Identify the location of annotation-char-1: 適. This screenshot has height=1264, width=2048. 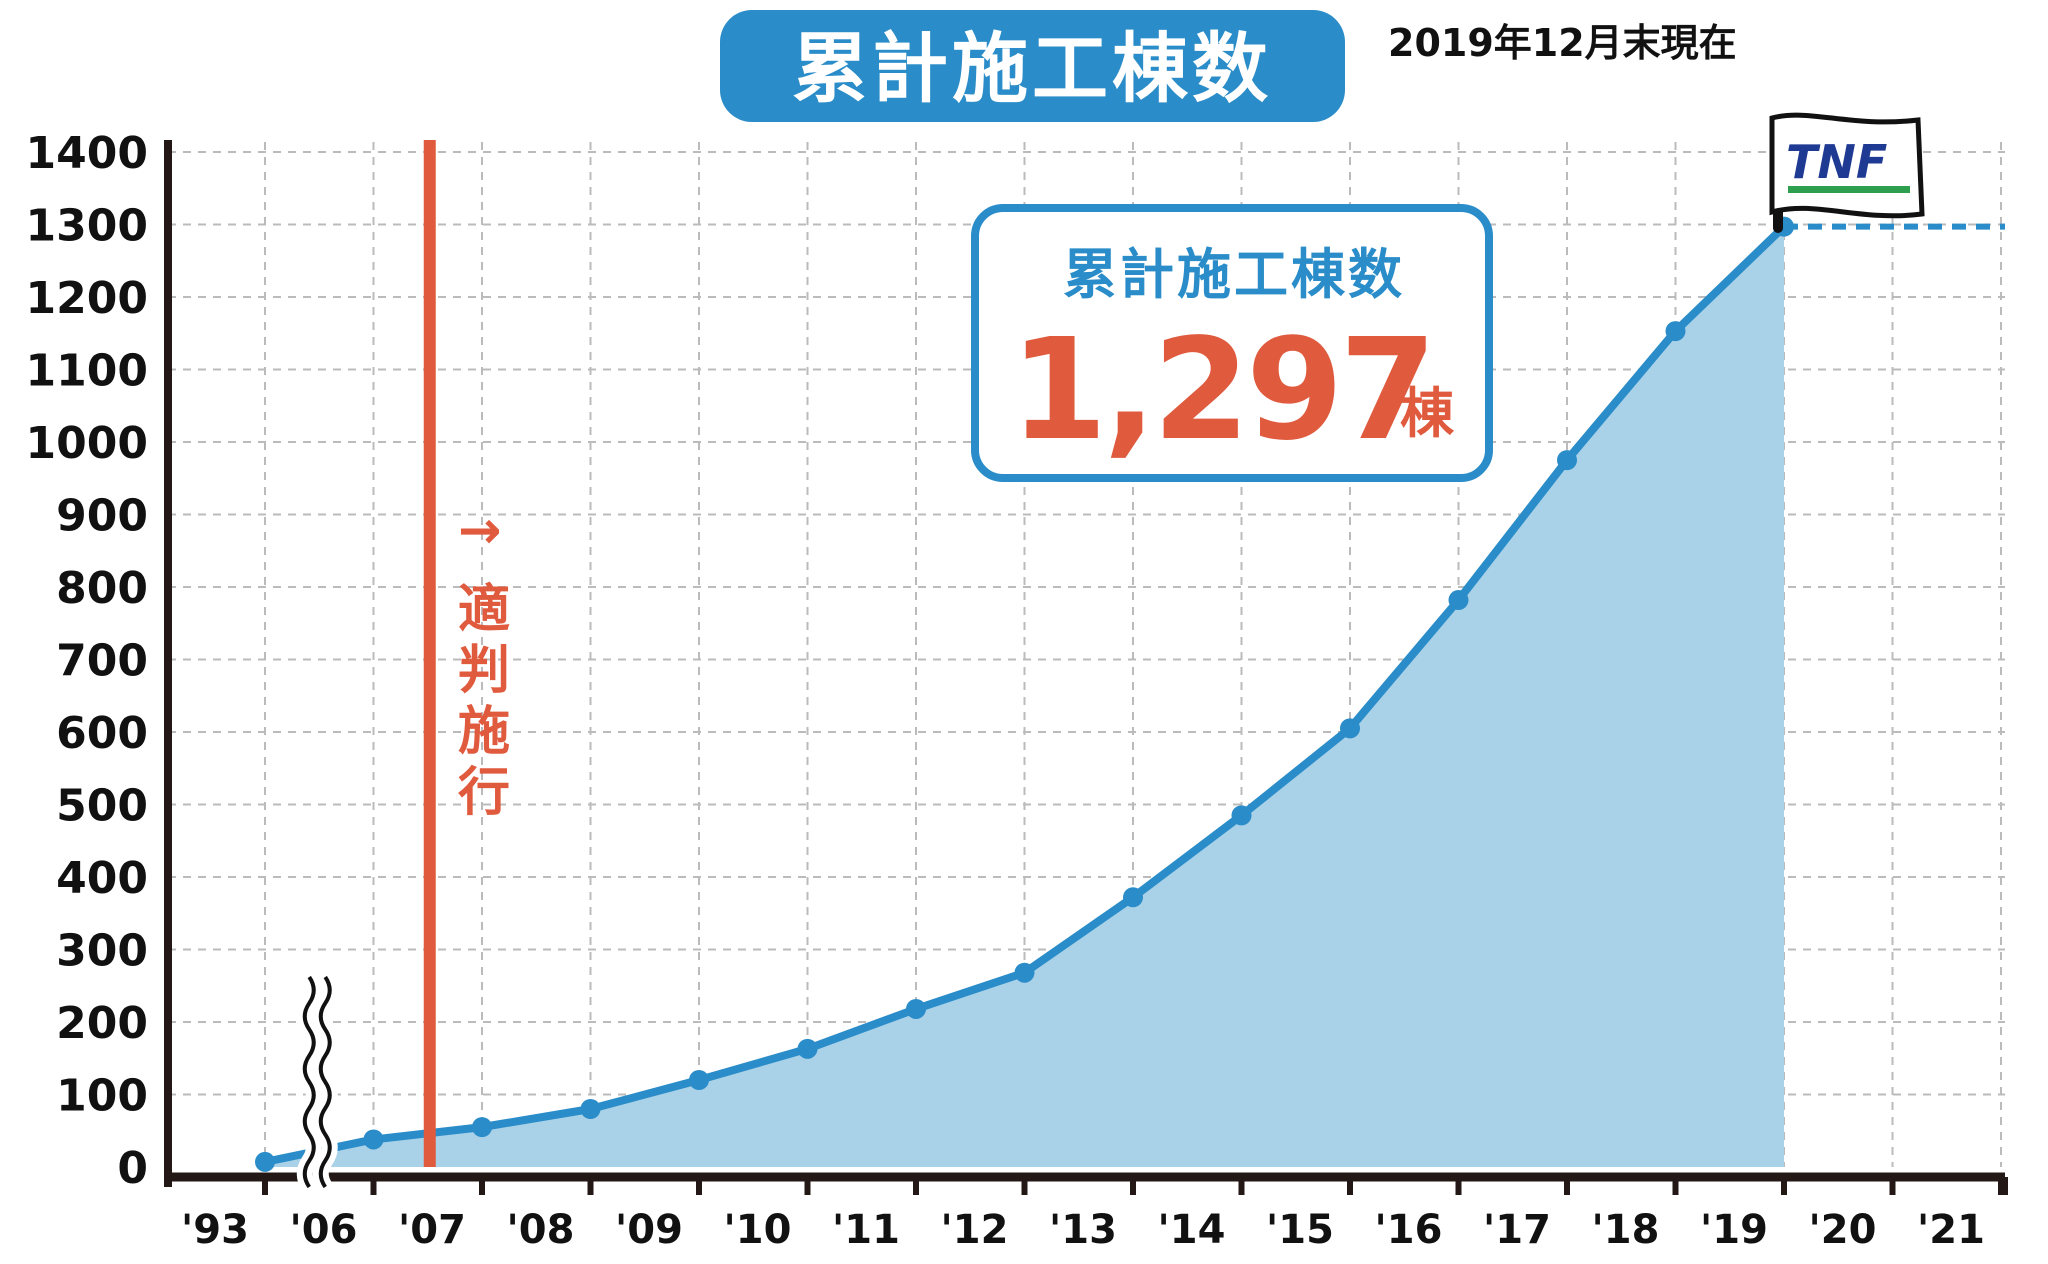
(484, 610).